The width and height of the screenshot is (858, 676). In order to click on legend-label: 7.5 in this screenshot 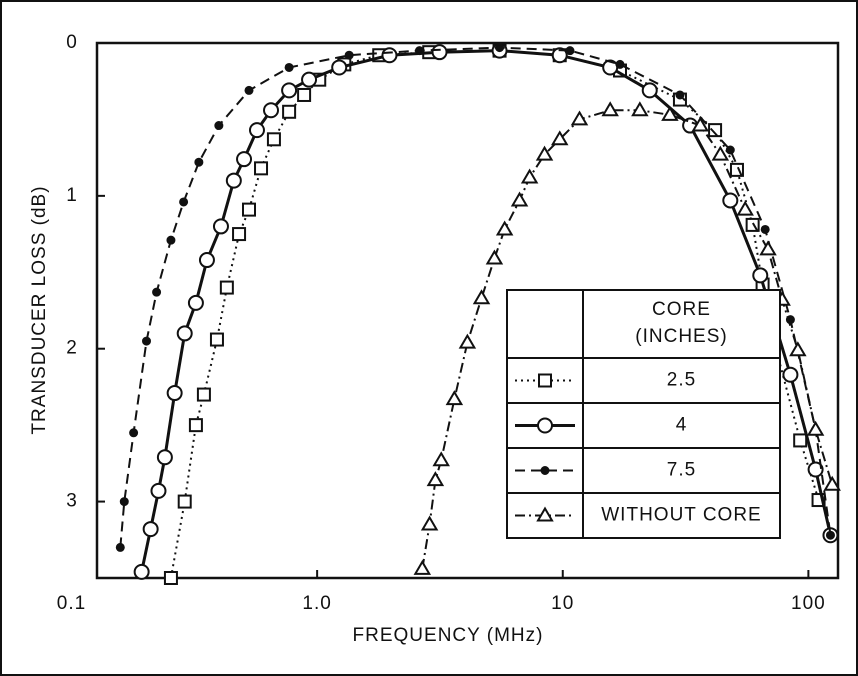, I will do `click(681, 470)`.